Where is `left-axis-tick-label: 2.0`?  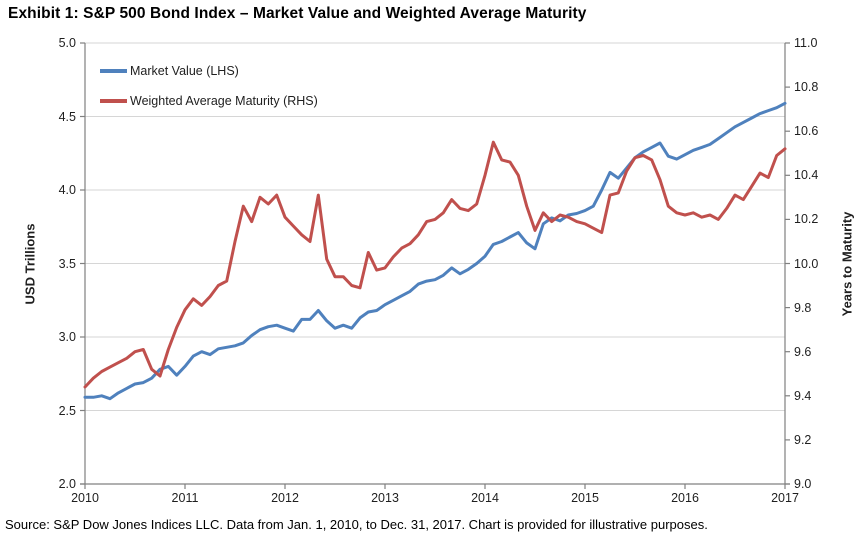
left-axis-tick-label: 2.0 is located at coordinates (67, 484).